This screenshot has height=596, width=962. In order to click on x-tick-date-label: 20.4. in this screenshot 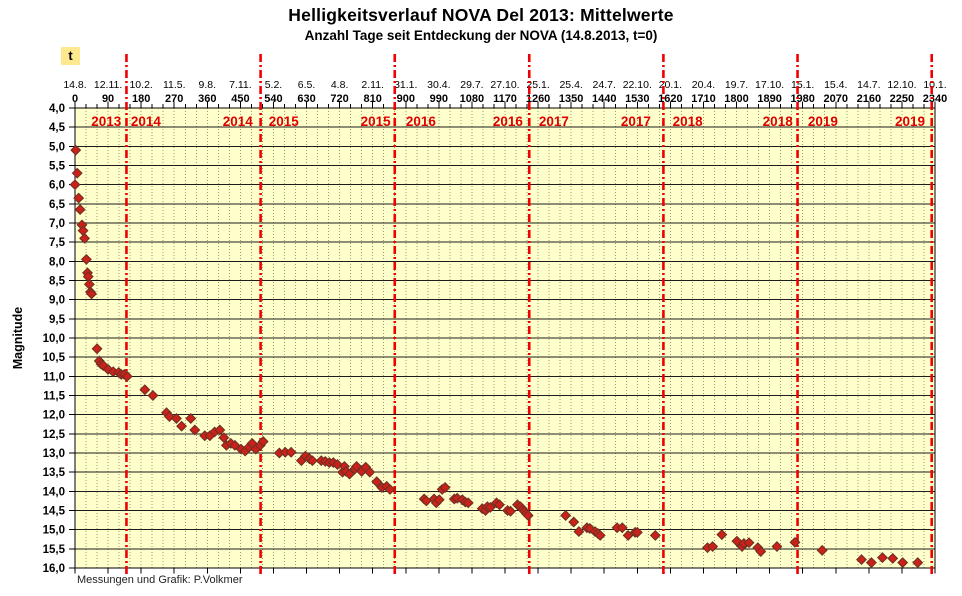, I will do `click(703, 85)`.